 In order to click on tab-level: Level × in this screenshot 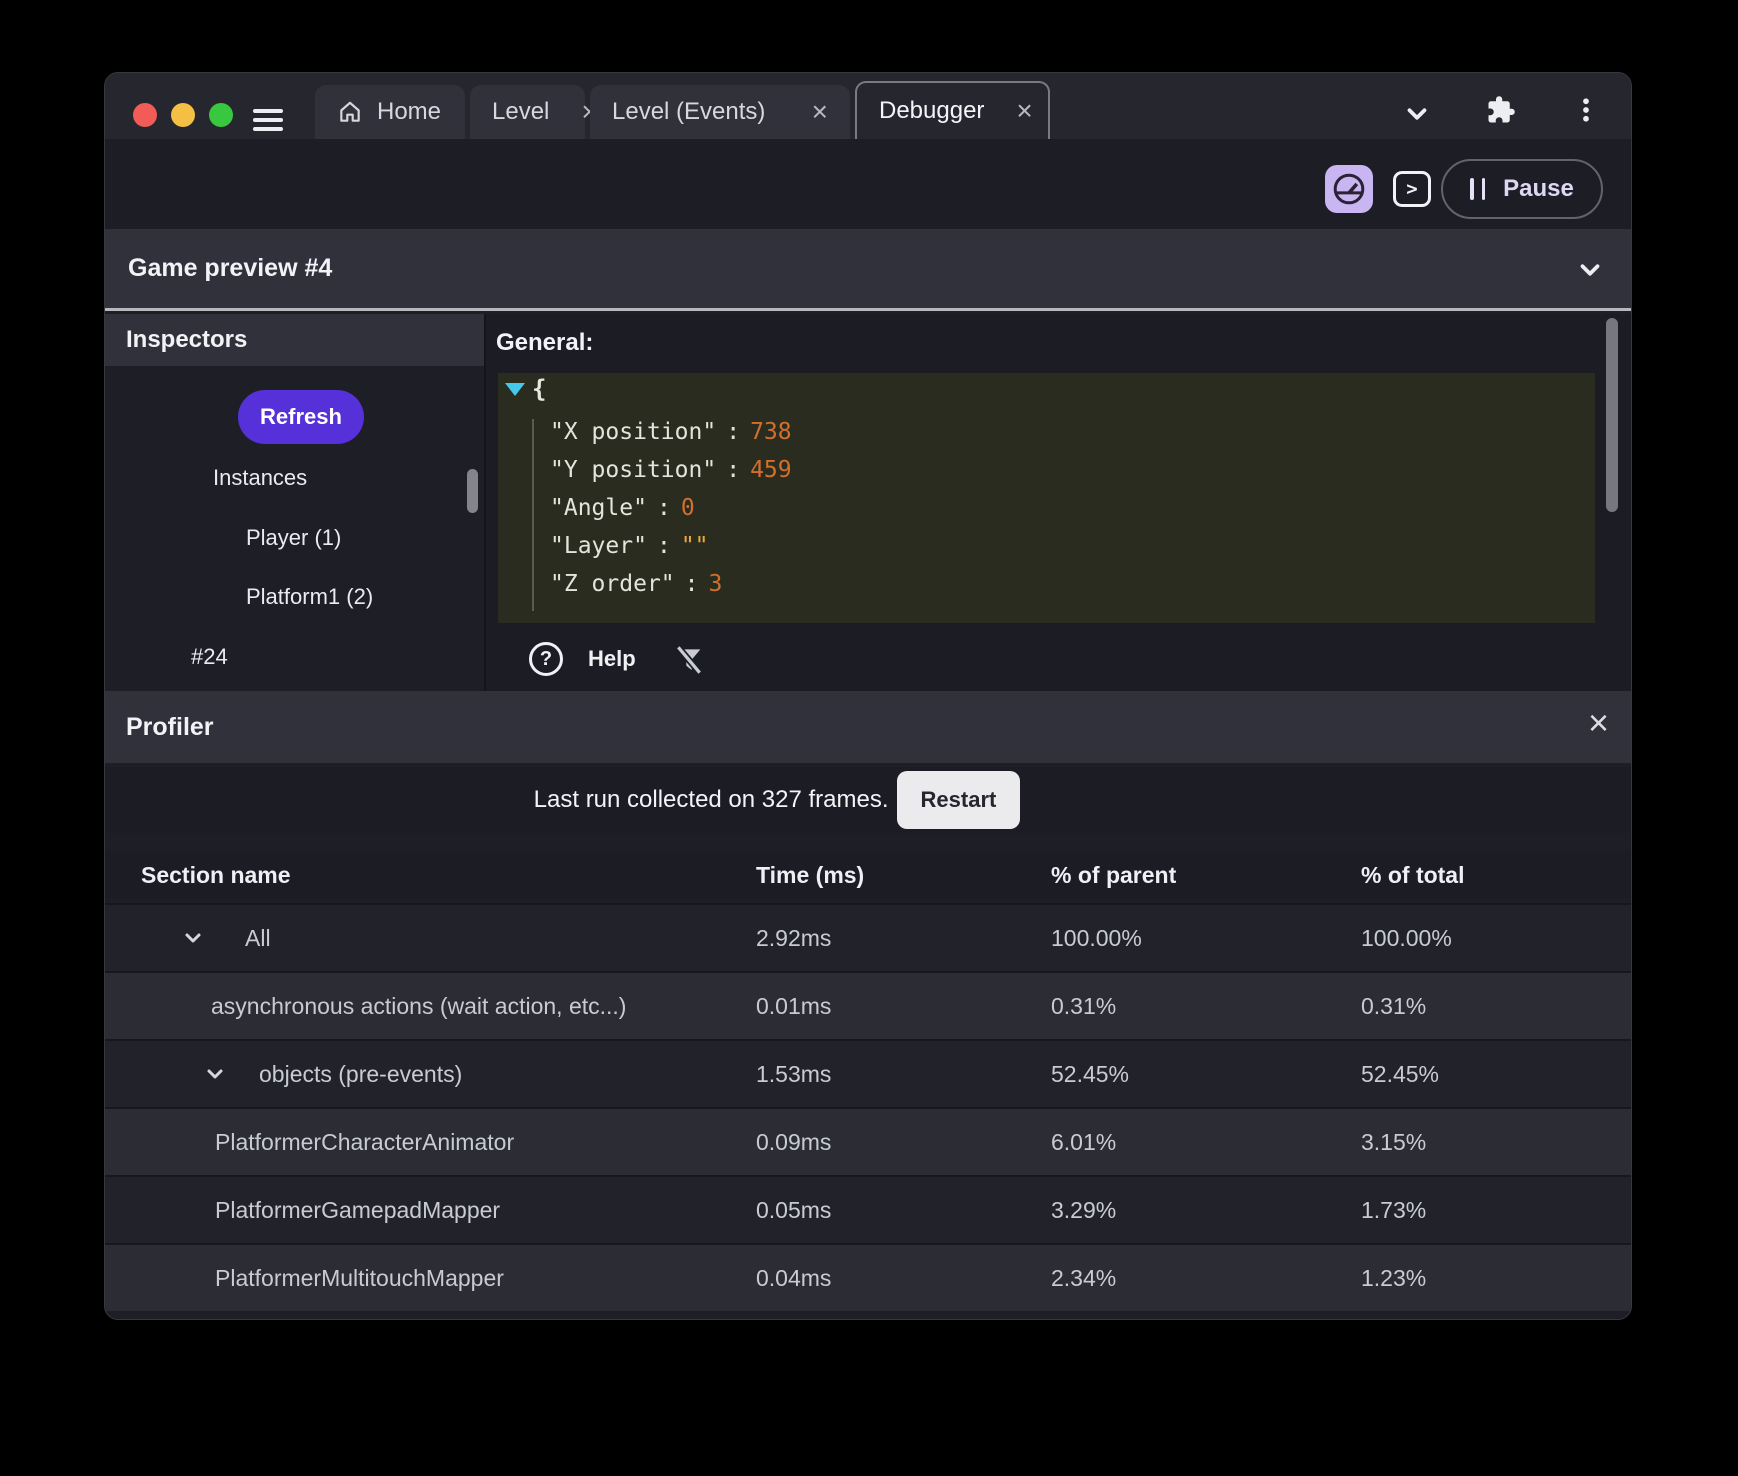, I will do `click(534, 112)`.